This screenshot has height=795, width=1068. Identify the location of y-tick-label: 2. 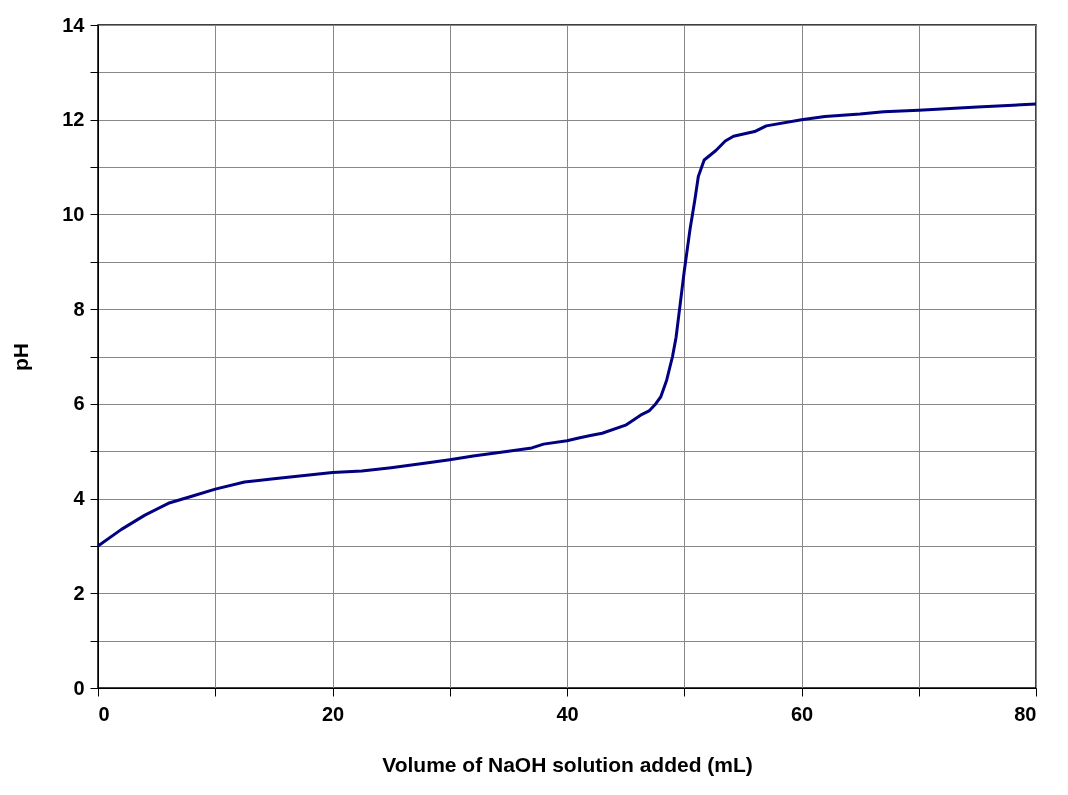
(79, 592).